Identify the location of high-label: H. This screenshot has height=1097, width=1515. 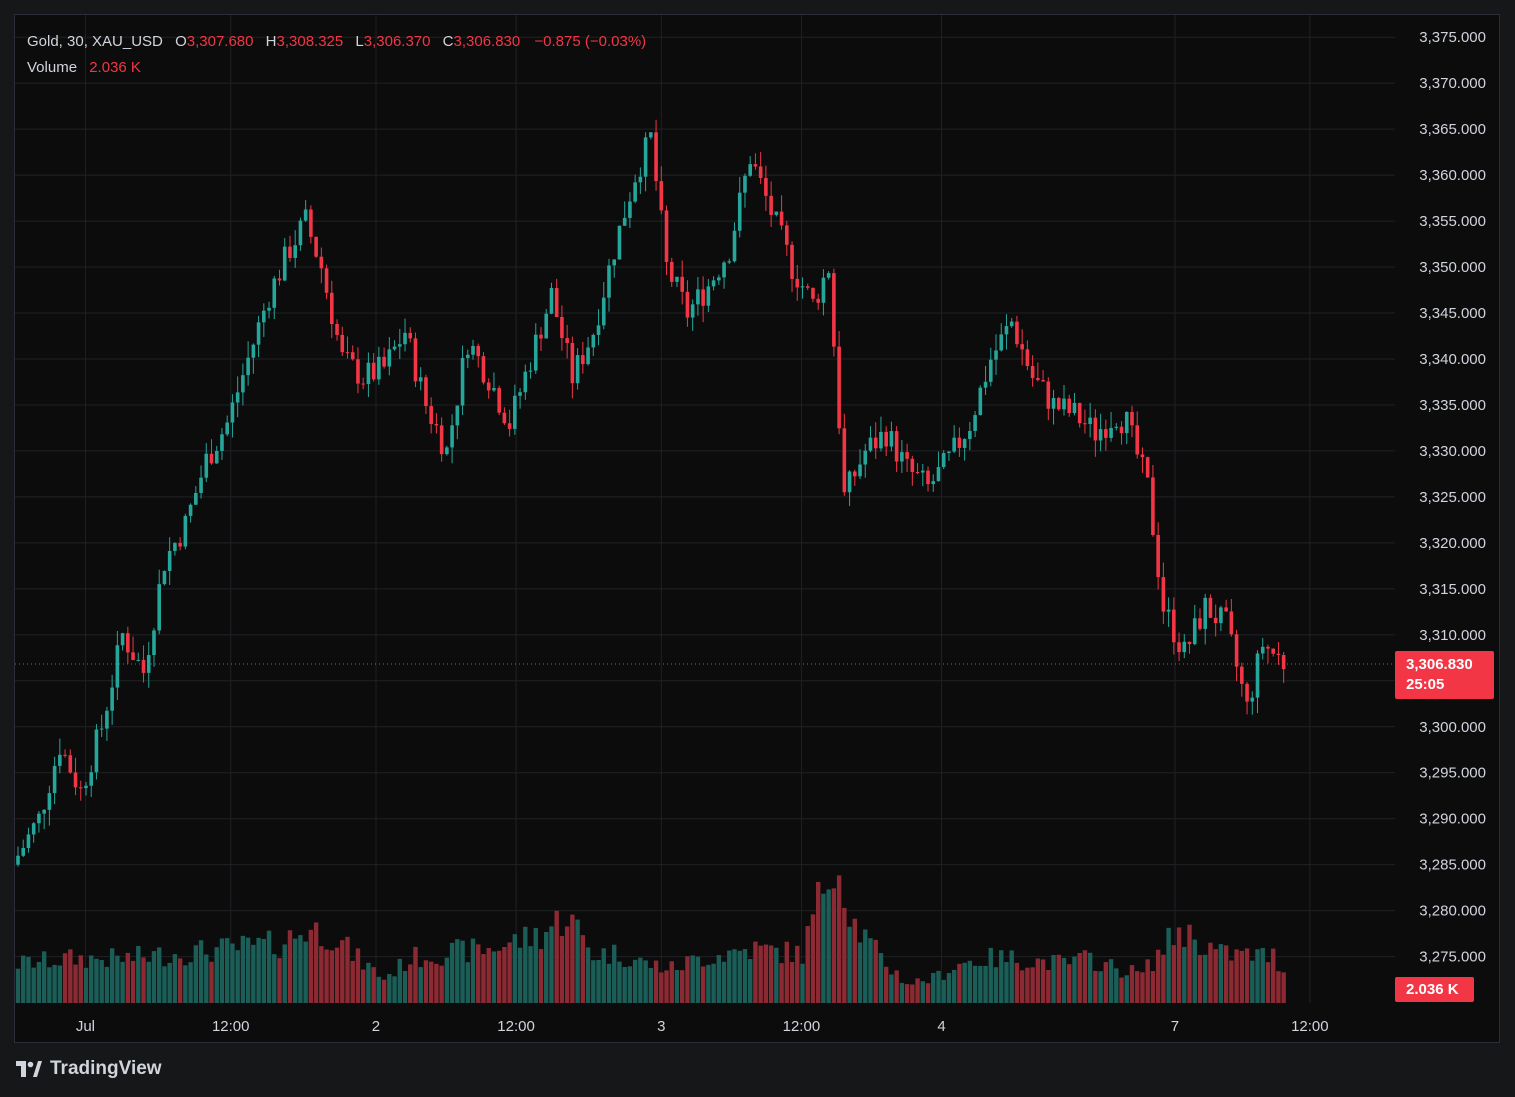
(271, 41).